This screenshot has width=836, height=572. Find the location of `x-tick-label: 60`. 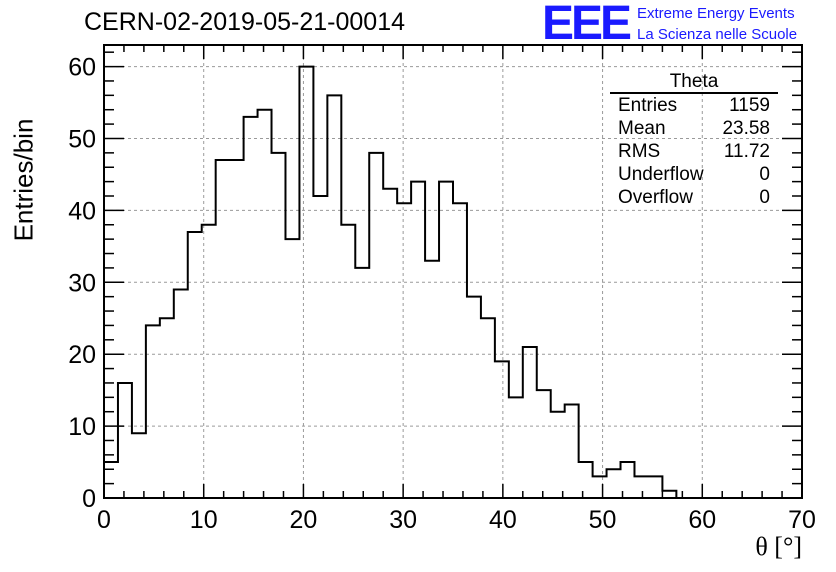

x-tick-label: 60 is located at coordinates (702, 520).